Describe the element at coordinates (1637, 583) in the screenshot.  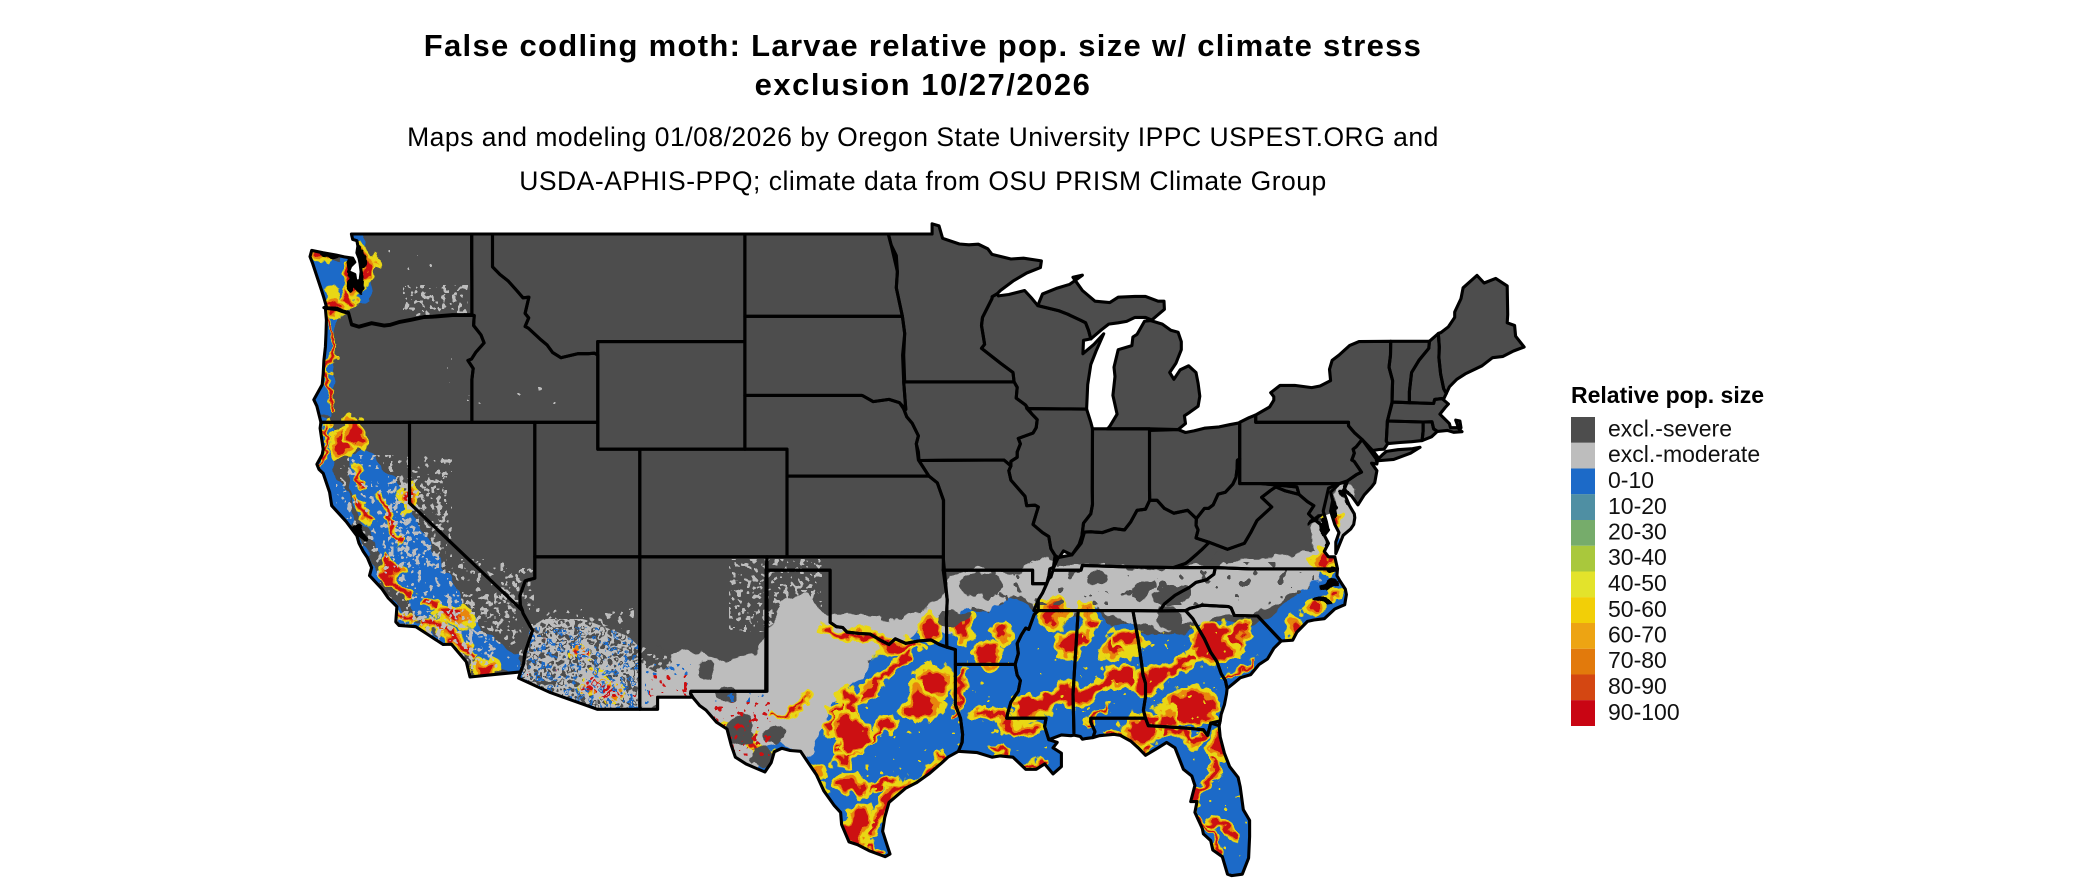
I see `svg-text: 40-50` at that location.